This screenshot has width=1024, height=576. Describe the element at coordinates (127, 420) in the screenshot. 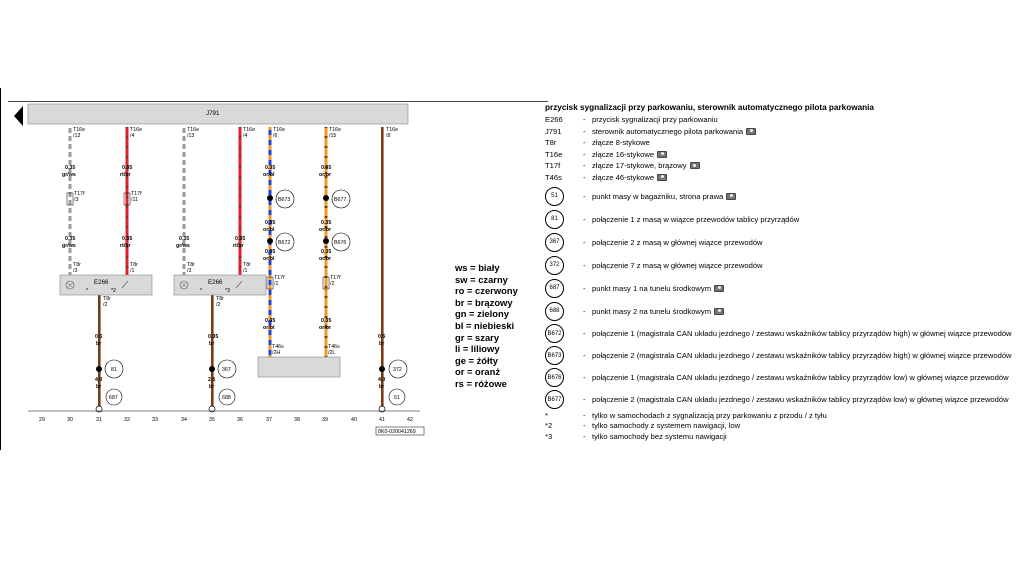

I see `svg-text: 32` at that location.